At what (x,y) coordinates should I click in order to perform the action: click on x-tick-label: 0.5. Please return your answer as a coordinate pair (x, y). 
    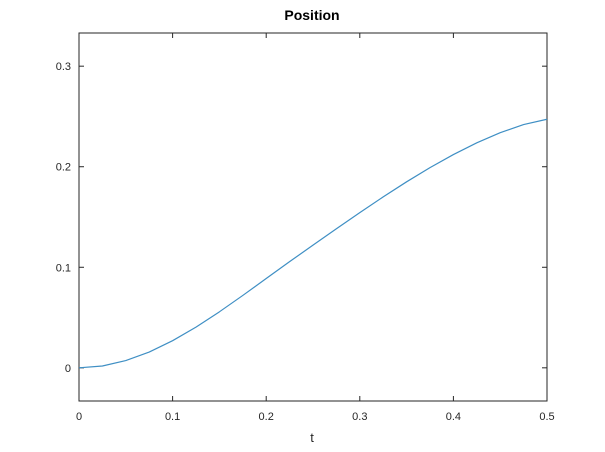
    Looking at the image, I should click on (546, 417).